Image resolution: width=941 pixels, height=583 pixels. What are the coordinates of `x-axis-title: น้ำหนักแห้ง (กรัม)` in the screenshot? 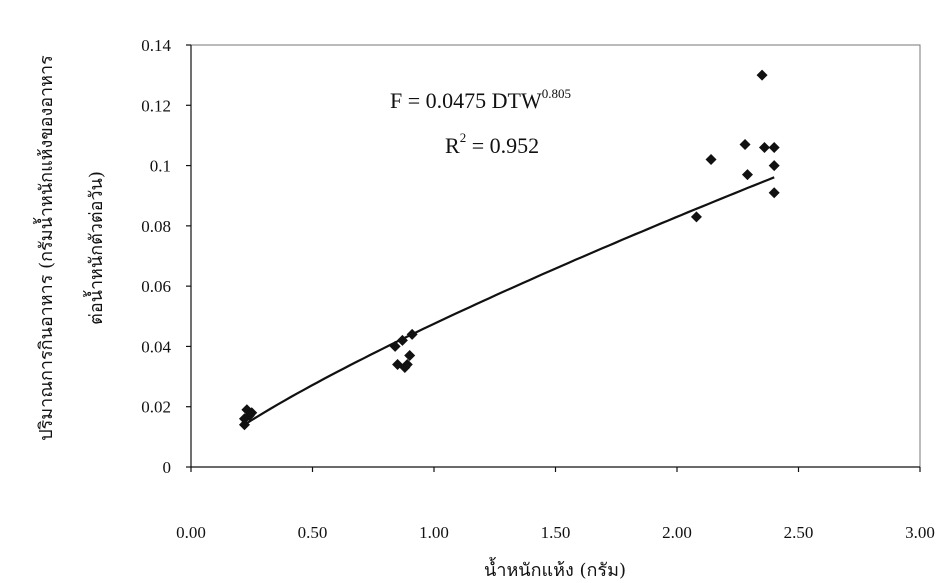 It's located at (555, 569).